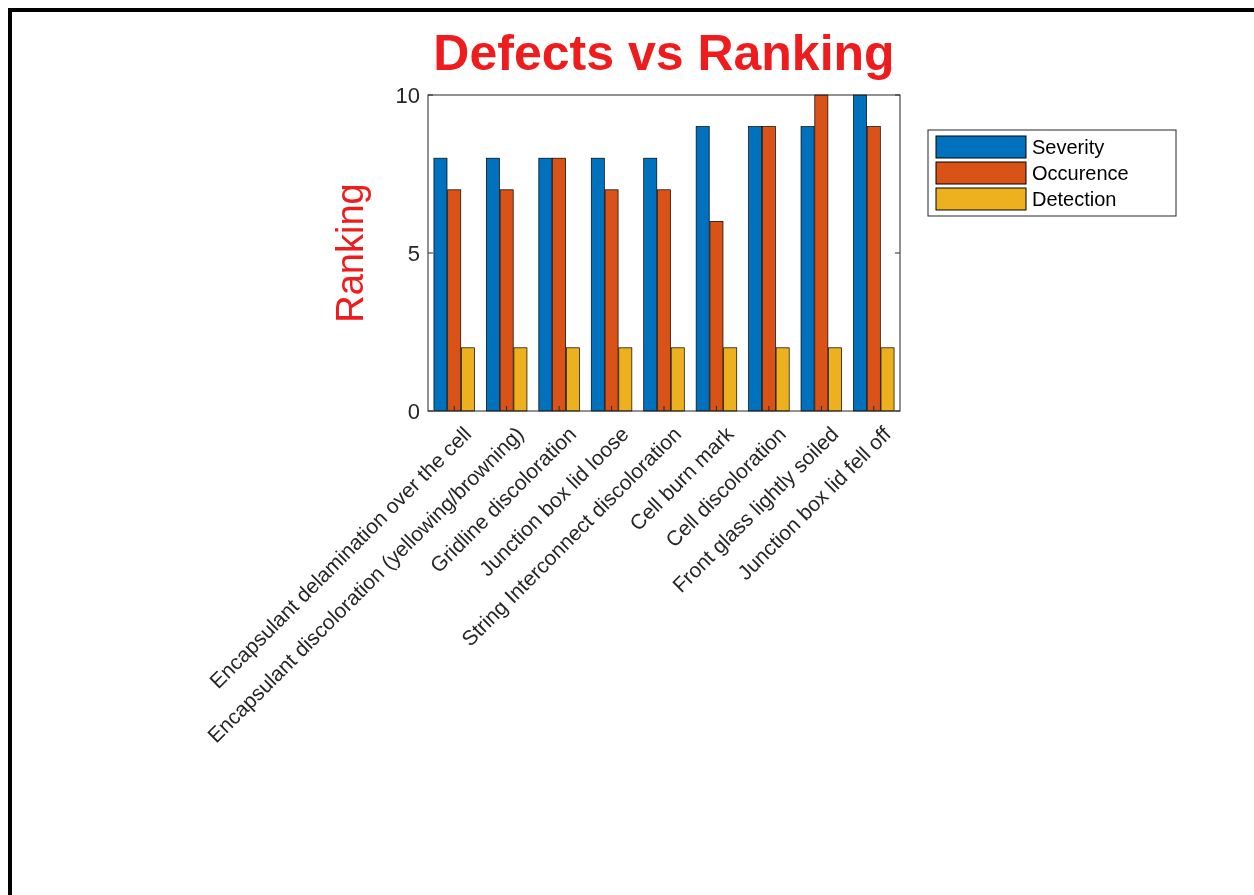 The width and height of the screenshot is (1254, 895). Describe the element at coordinates (413, 253) in the screenshot. I see `y-tick-label: 5` at that location.